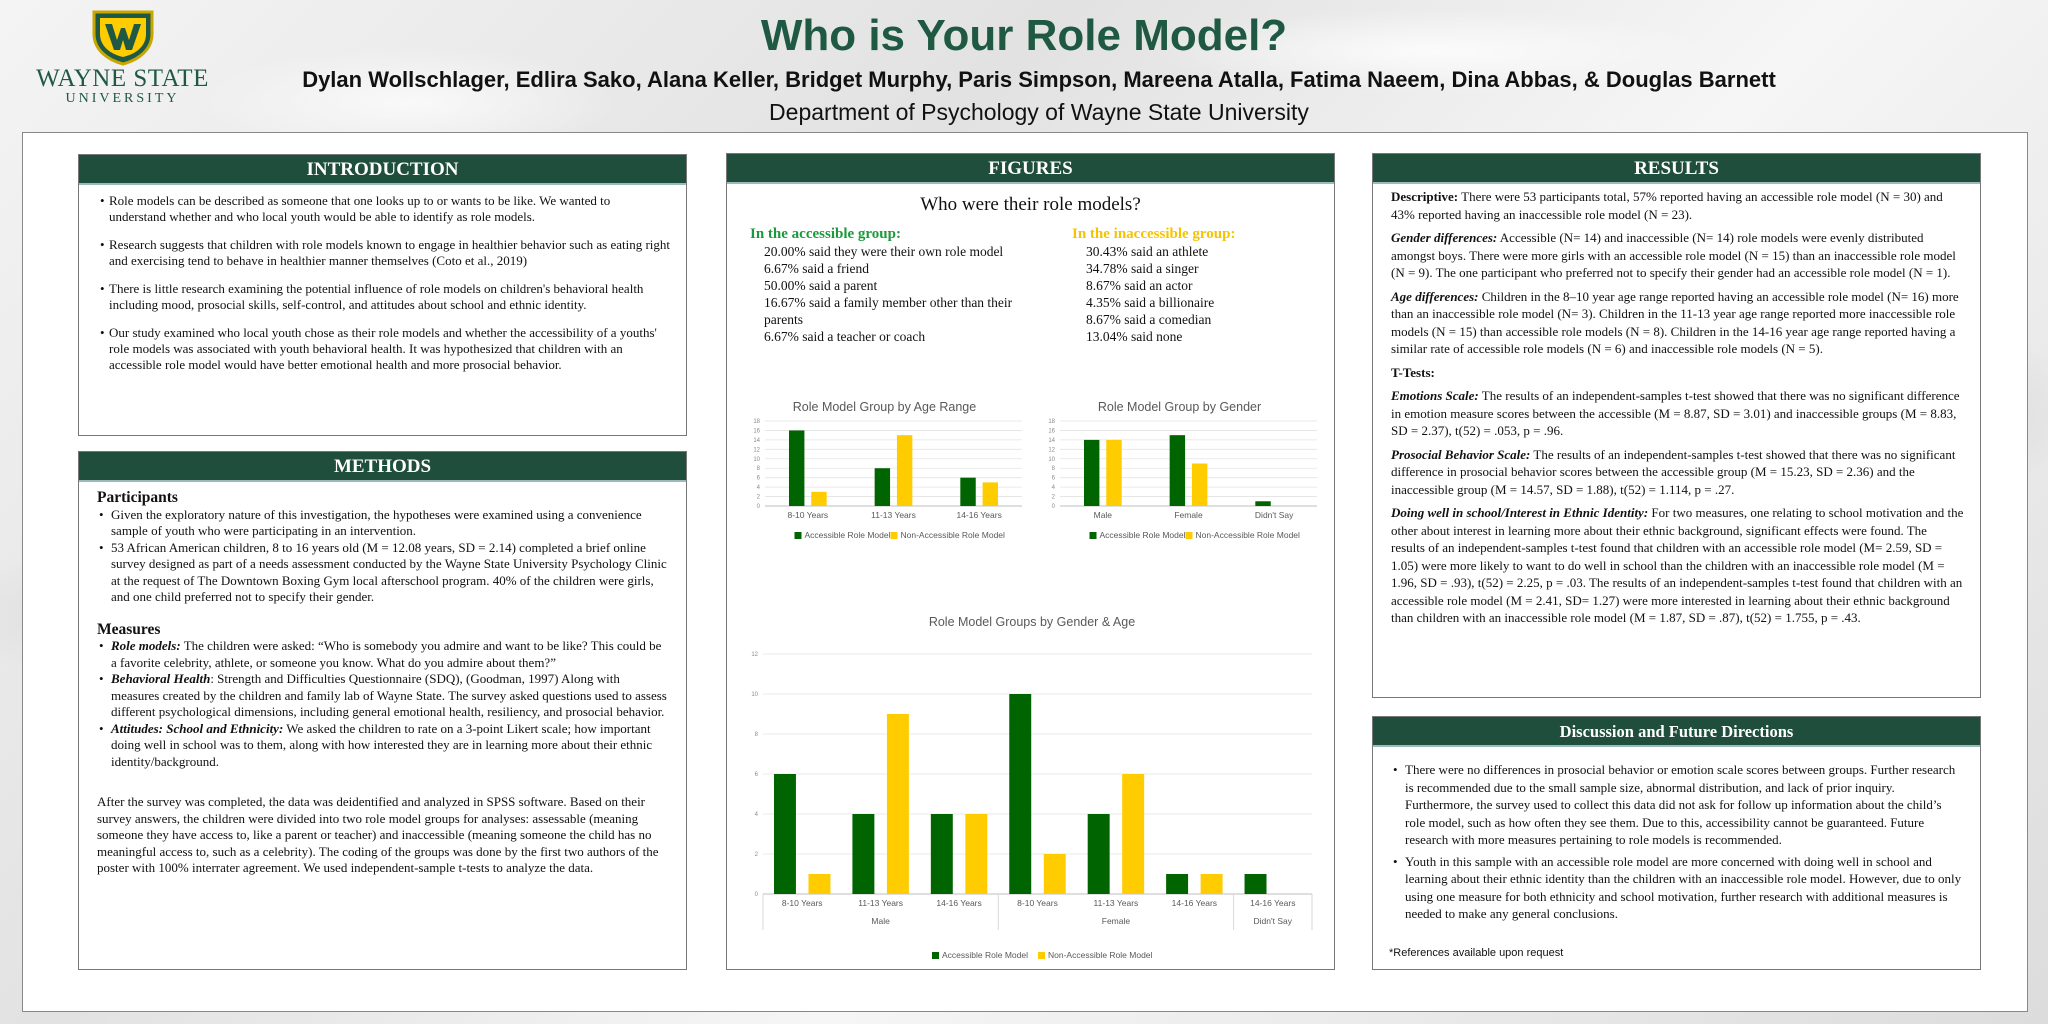 This screenshot has width=2048, height=1024. I want to click on results-label: Prosocial Behavior Scale:, so click(1461, 454).